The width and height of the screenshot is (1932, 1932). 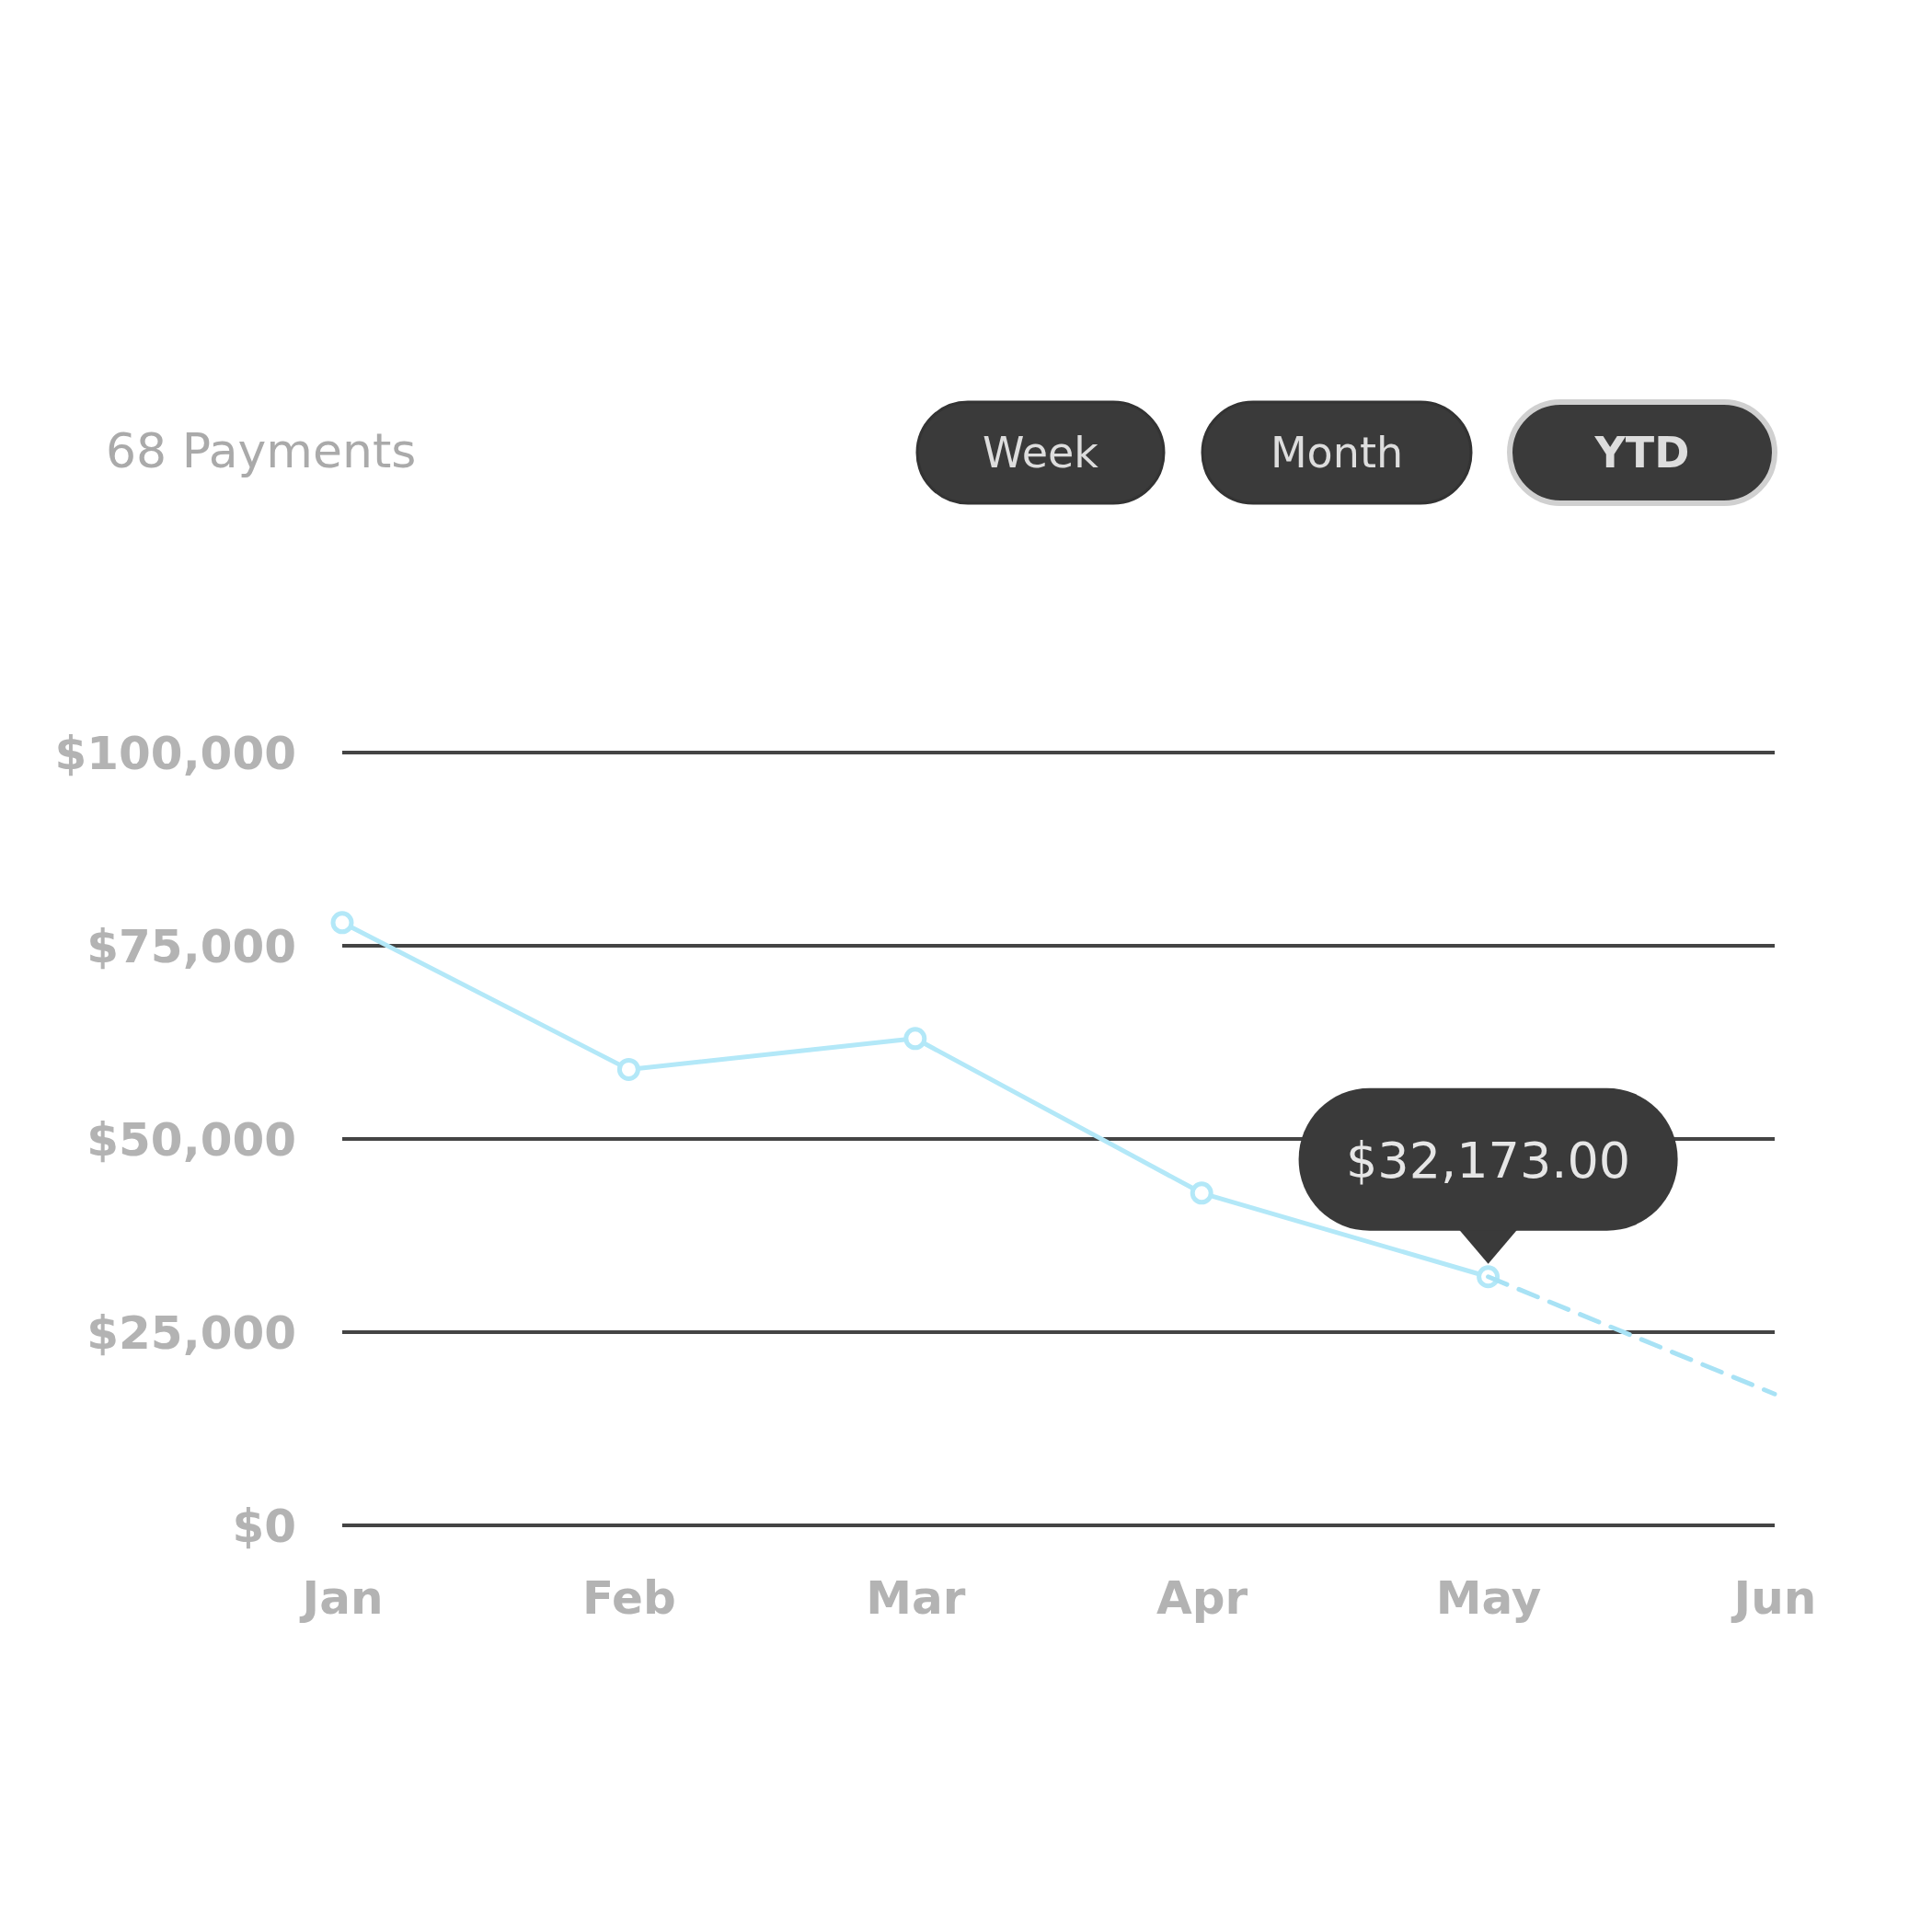 What do you see at coordinates (264, 1526) in the screenshot?
I see `y-tick-label: $0` at bounding box center [264, 1526].